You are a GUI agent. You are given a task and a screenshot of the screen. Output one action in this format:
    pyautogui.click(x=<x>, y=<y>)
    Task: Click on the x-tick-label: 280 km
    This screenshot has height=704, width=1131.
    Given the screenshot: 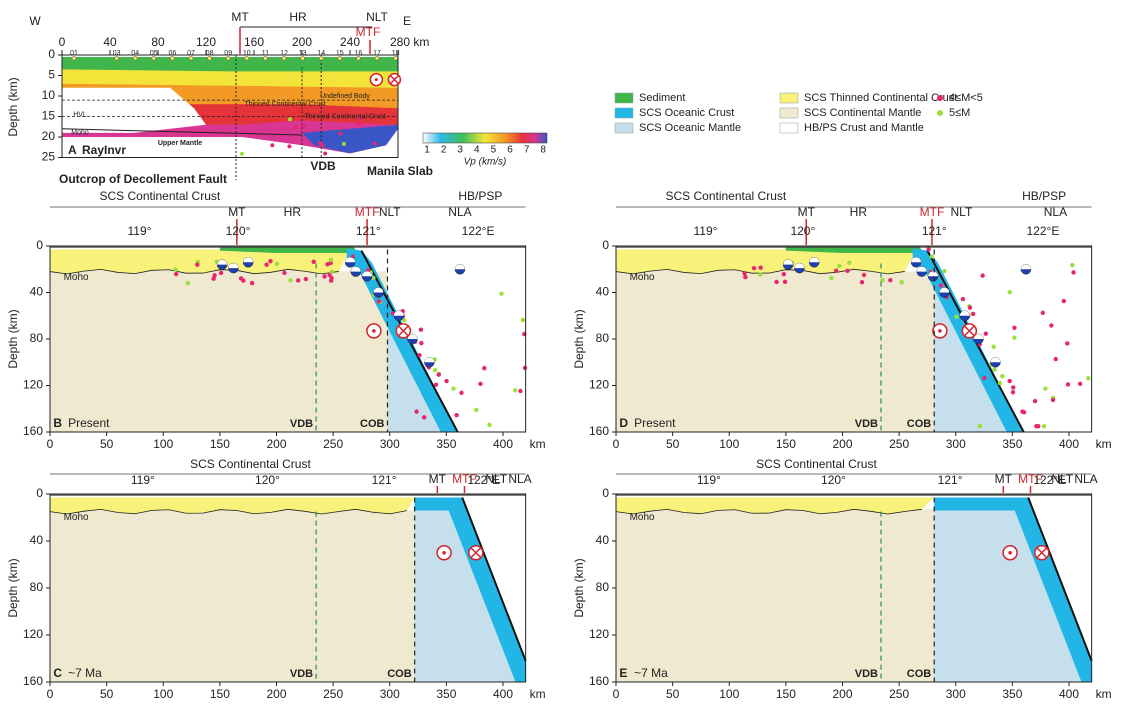 What is the action you would take?
    pyautogui.click(x=409, y=42)
    